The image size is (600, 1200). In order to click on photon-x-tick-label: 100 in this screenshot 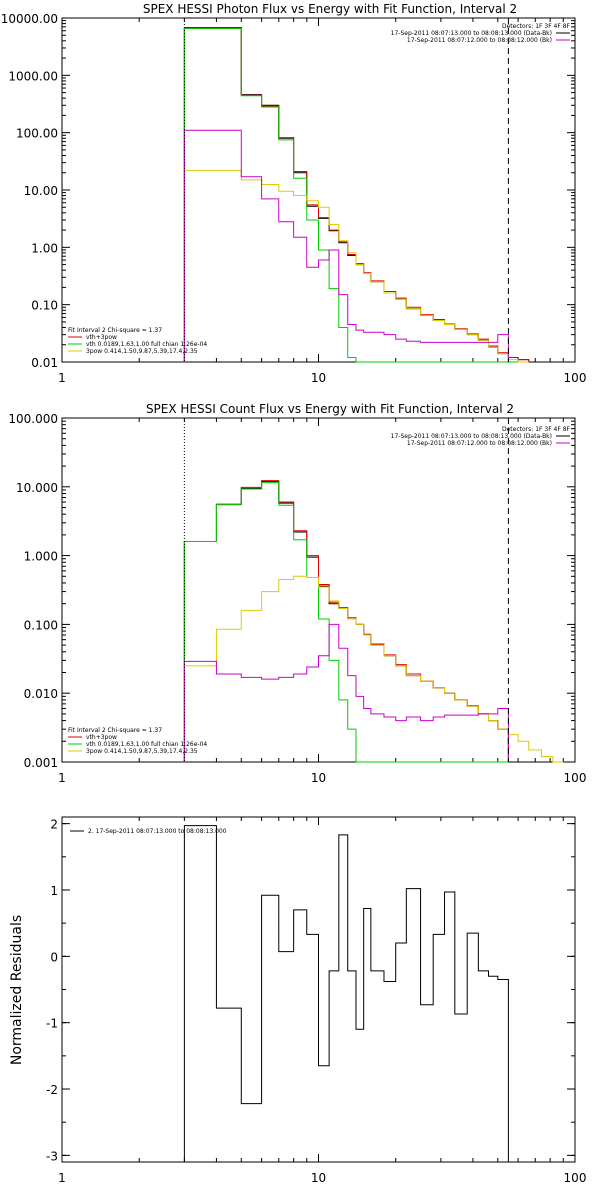, I will do `click(575, 378)`.